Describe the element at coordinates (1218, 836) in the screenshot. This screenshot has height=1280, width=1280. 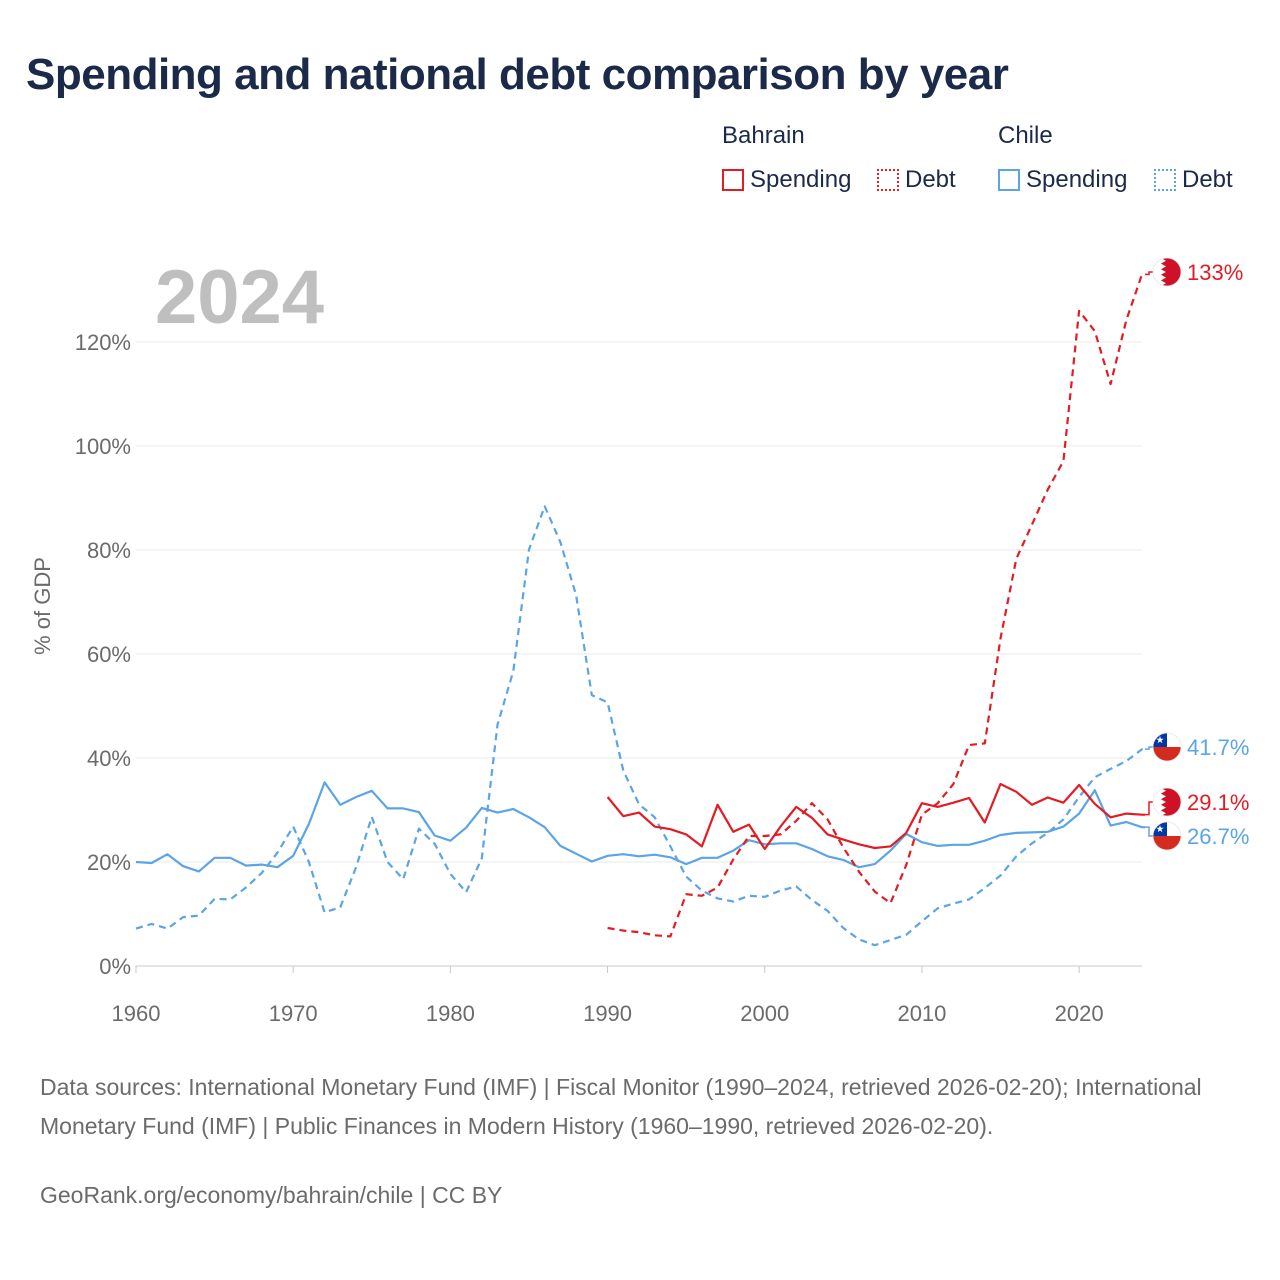
I see `end-value-label: 26.7%` at that location.